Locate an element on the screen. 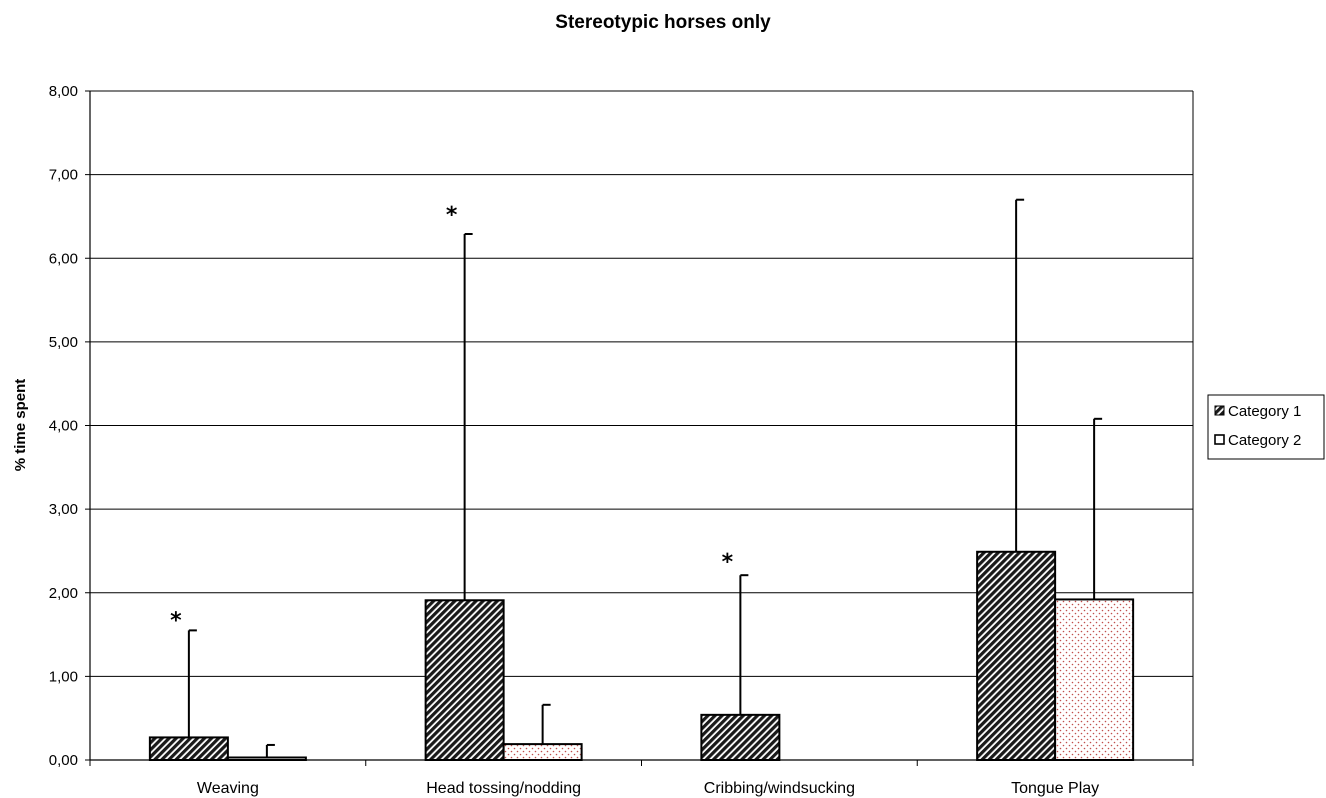  y-tick-label: 2,00 is located at coordinates (63, 593).